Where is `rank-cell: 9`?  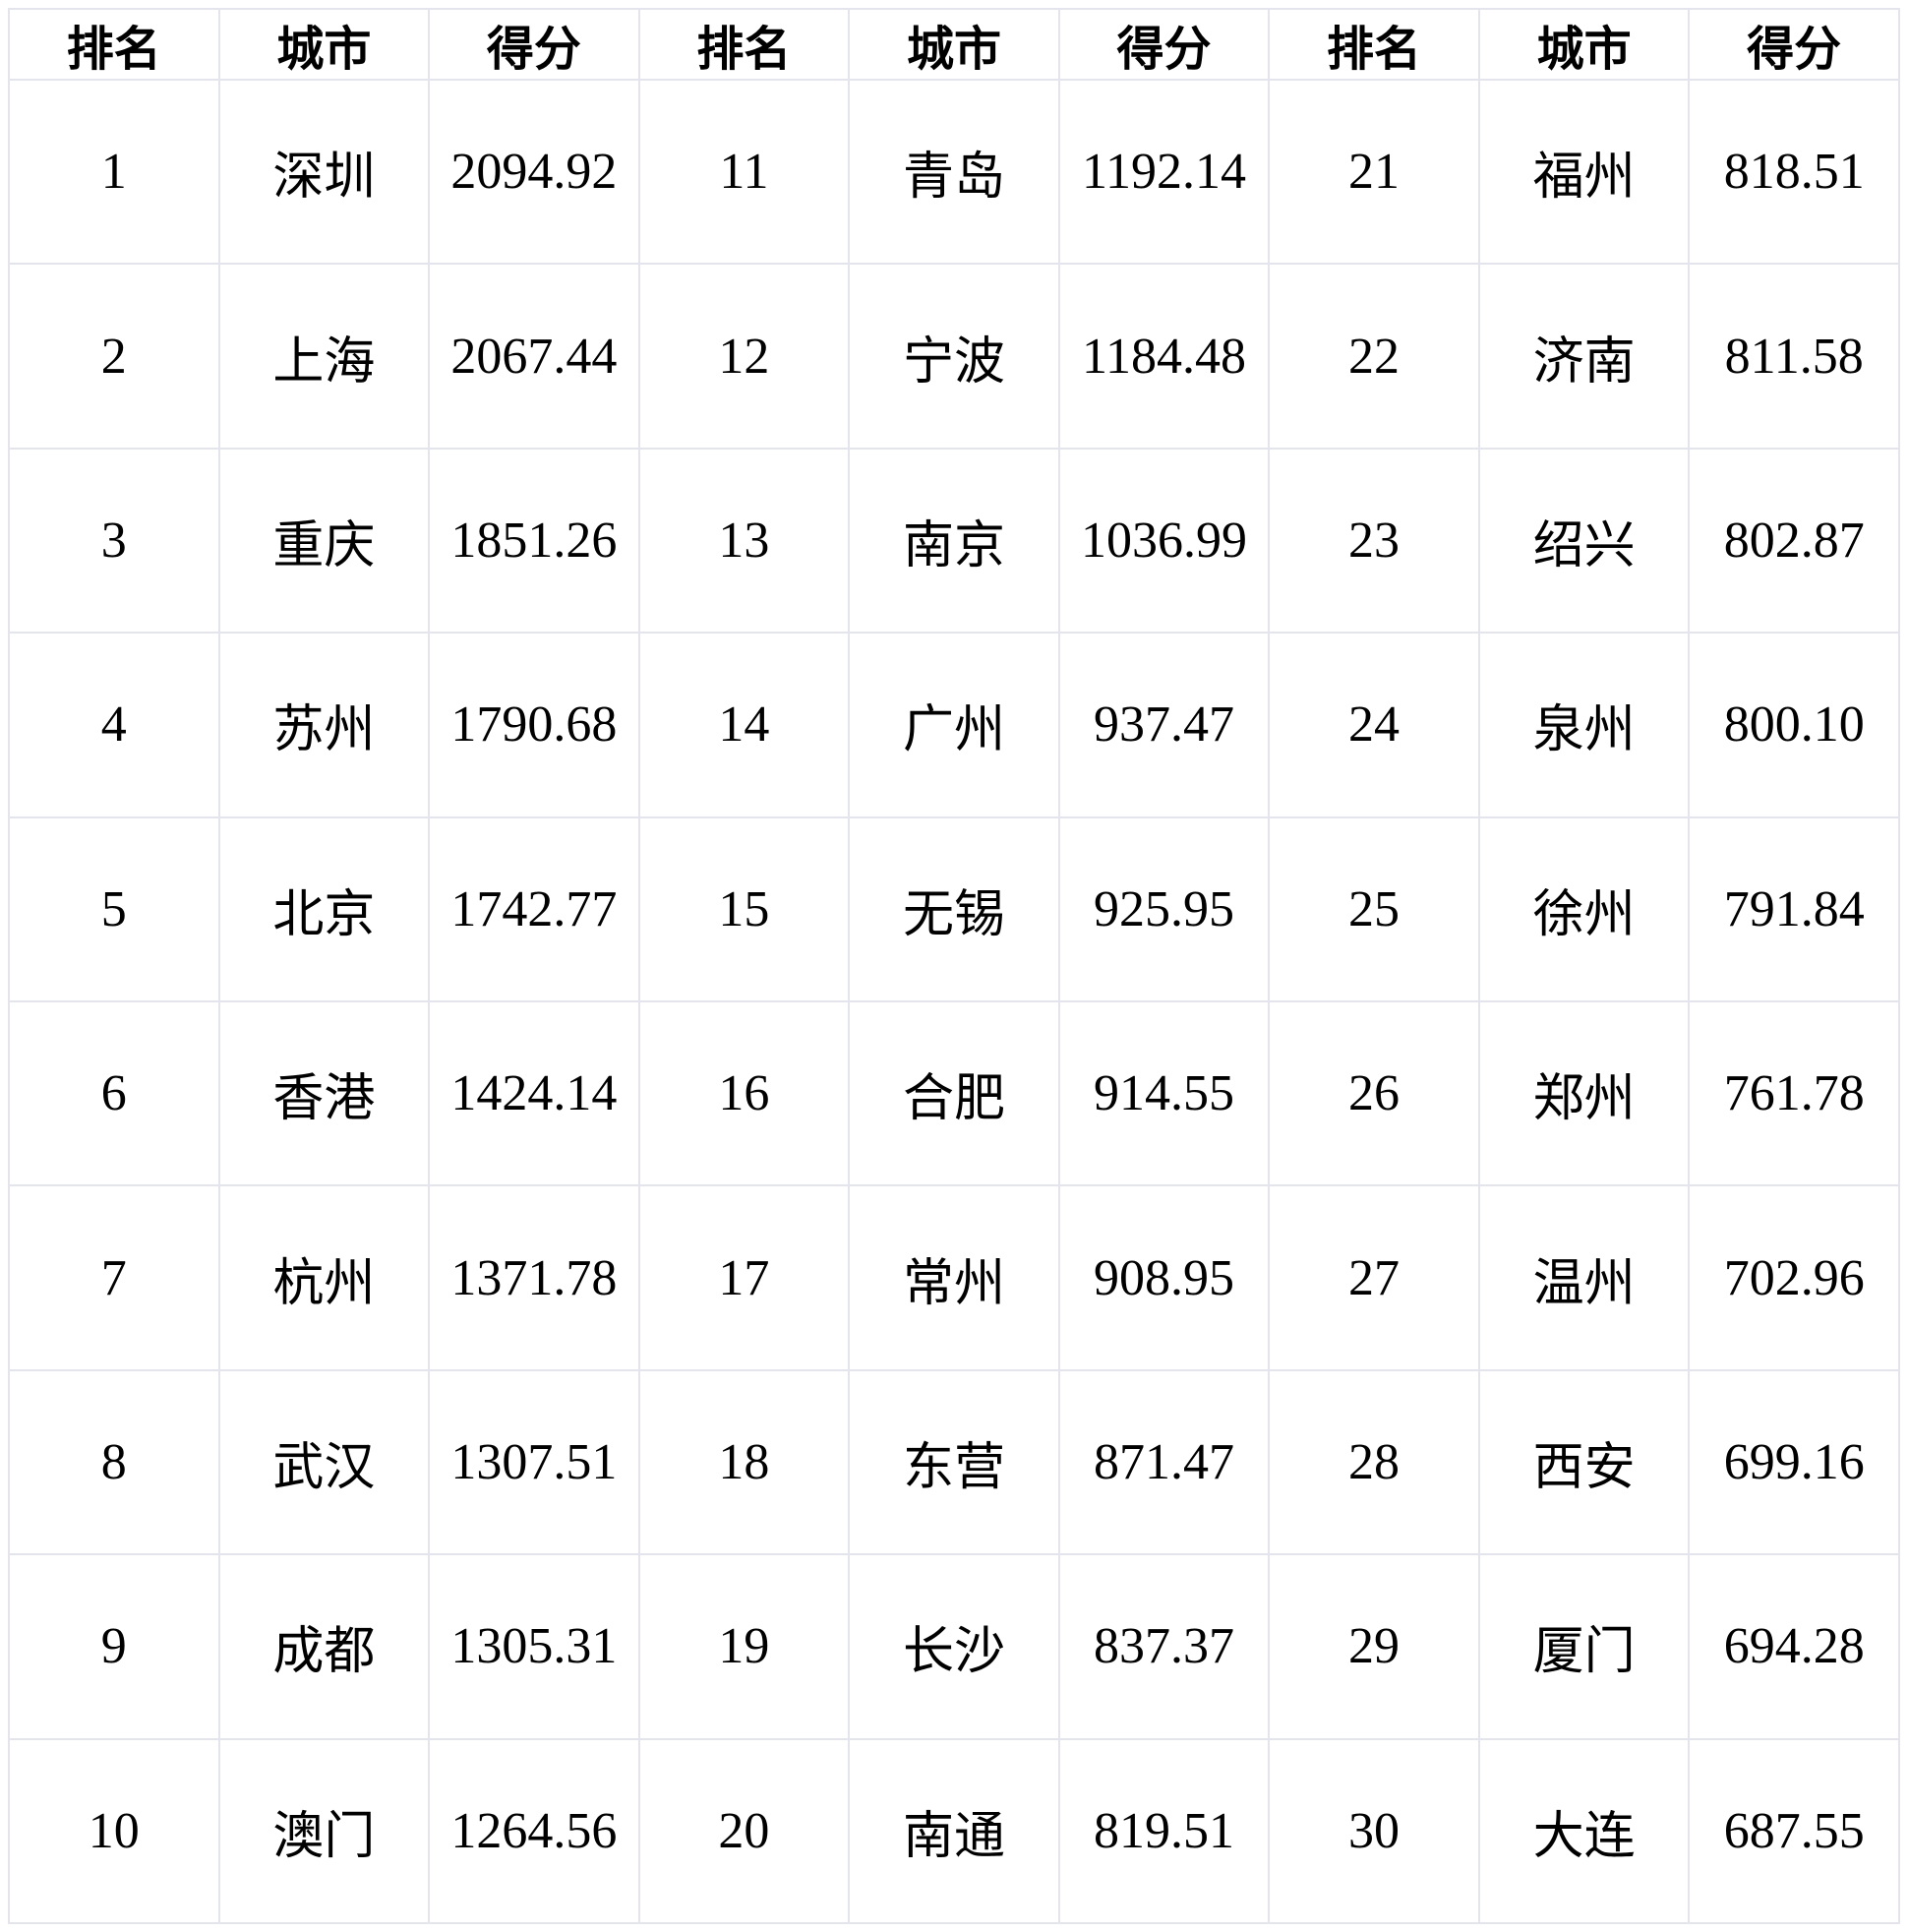 rank-cell: 9 is located at coordinates (114, 1646).